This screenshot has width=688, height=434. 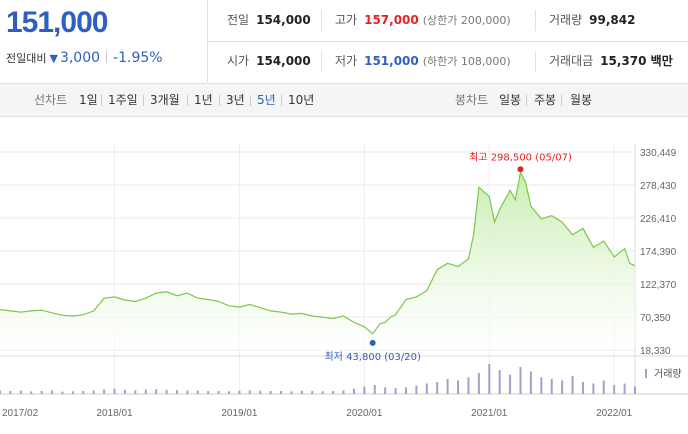 What do you see at coordinates (520, 157) in the screenshot?
I see `high-label: 최고 298,500 (05/07)` at bounding box center [520, 157].